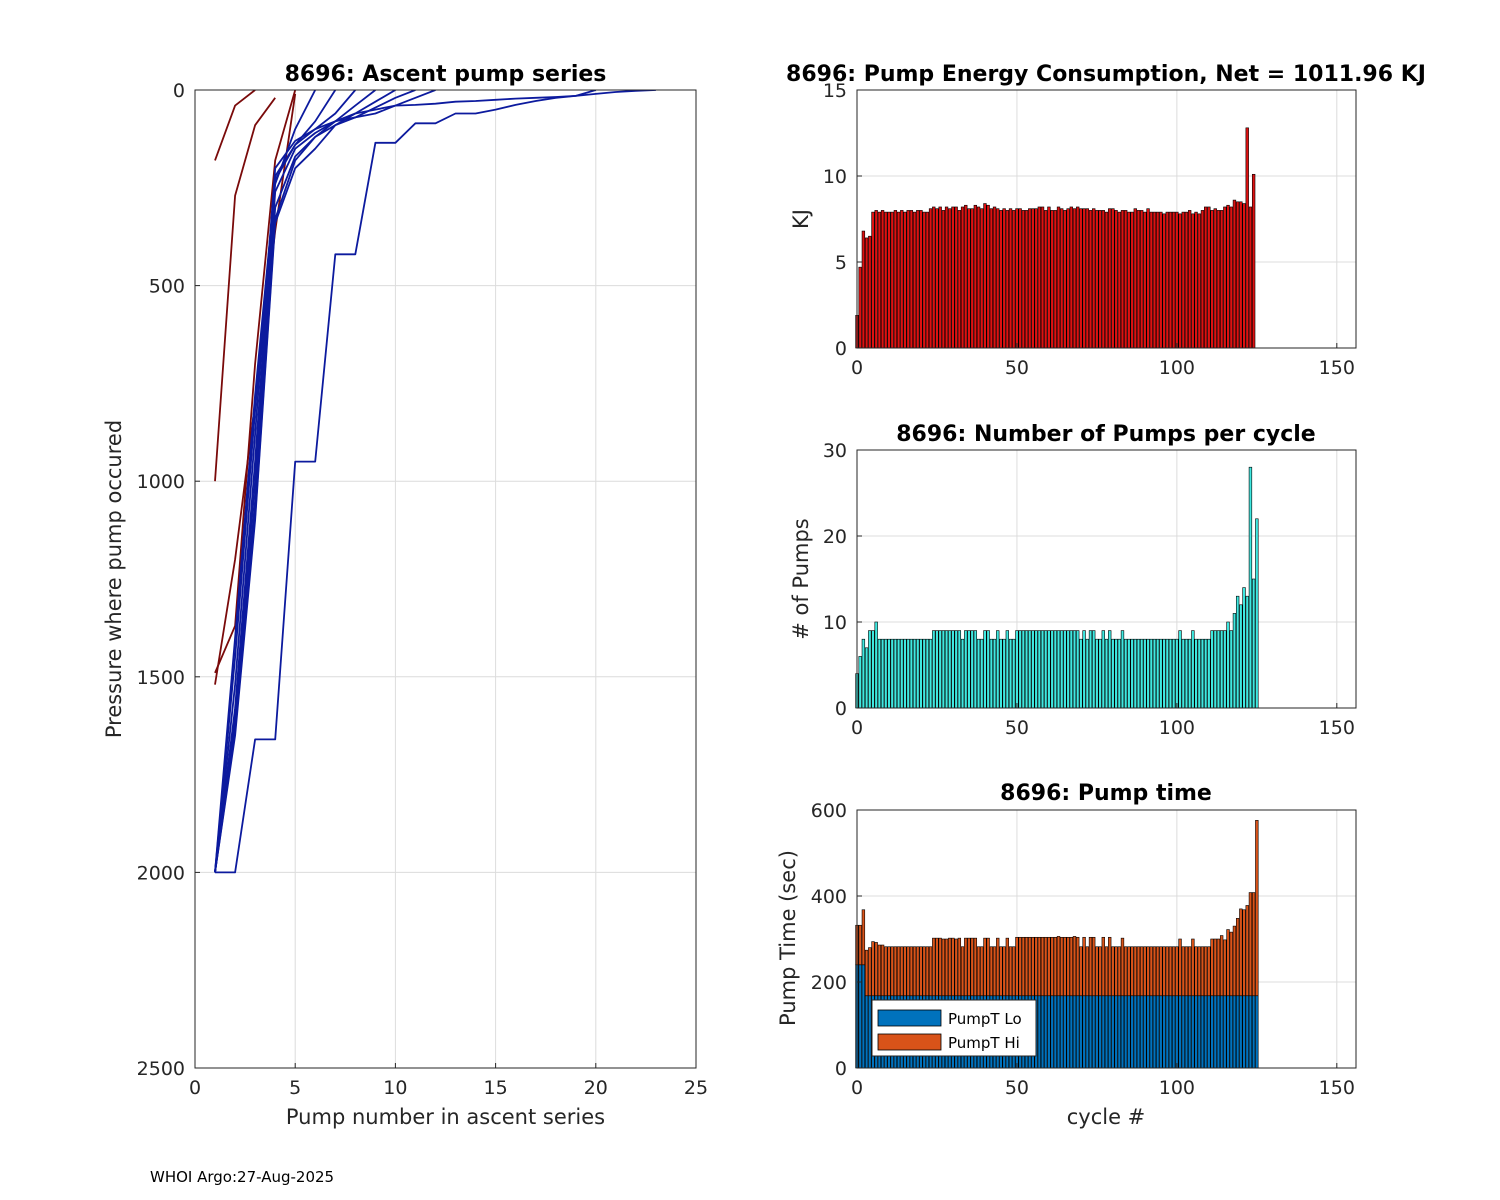  I want to click on energy-ticks: 0 50 100 150 0 5 10 15, so click(1089, 229).